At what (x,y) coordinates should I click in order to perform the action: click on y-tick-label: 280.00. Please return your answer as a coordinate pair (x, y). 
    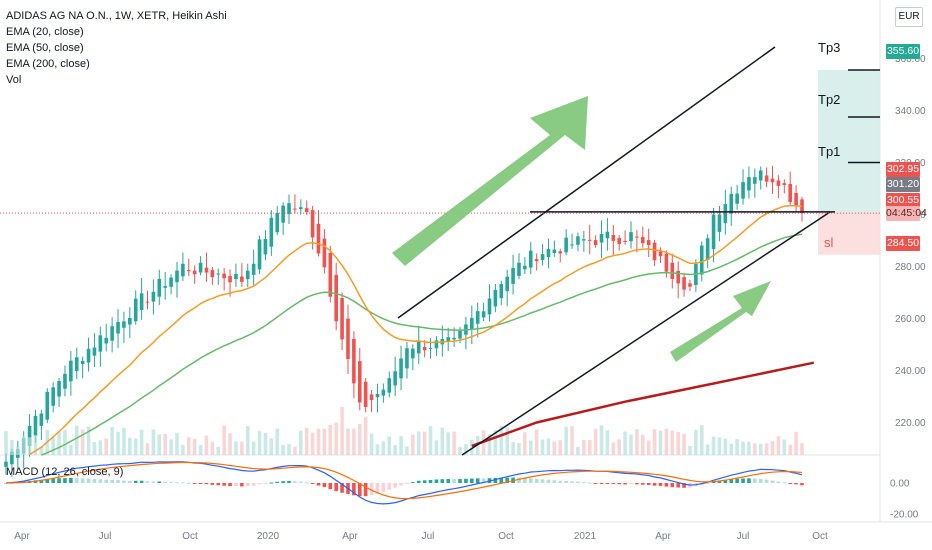
    Looking at the image, I should click on (910, 267).